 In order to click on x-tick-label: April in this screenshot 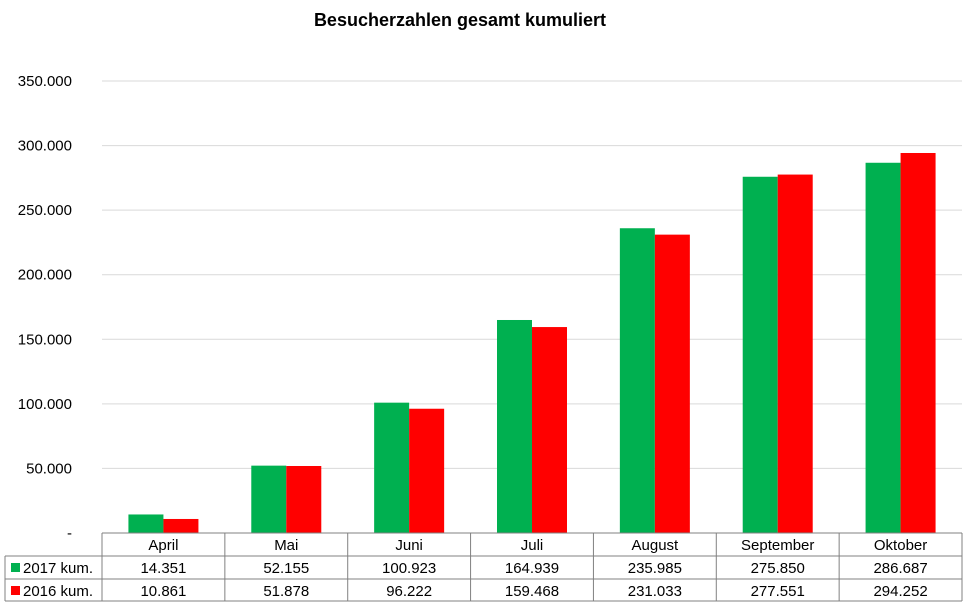, I will do `click(163, 545)`.